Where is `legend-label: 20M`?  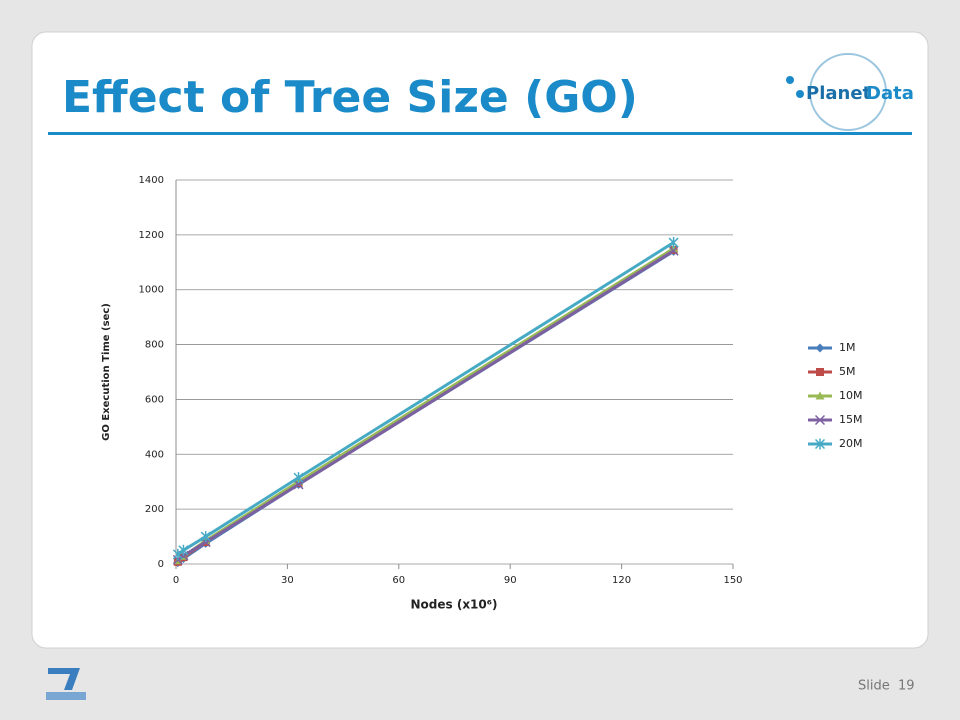
legend-label: 20M is located at coordinates (851, 443).